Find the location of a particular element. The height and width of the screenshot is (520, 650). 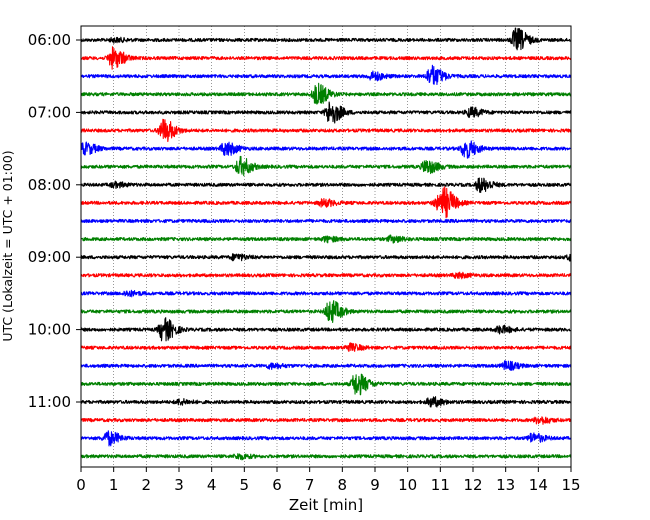

x-tick-label: 11 is located at coordinates (440, 485).